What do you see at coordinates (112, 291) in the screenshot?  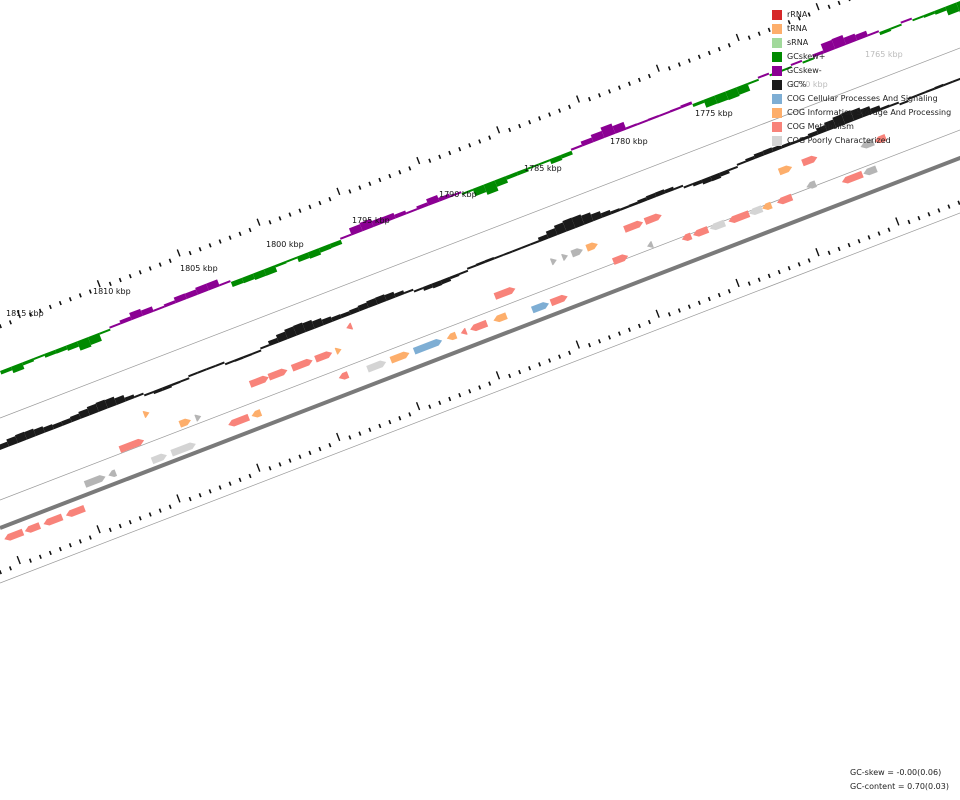 I see `tick-label-1810: 1810 kbp` at bounding box center [112, 291].